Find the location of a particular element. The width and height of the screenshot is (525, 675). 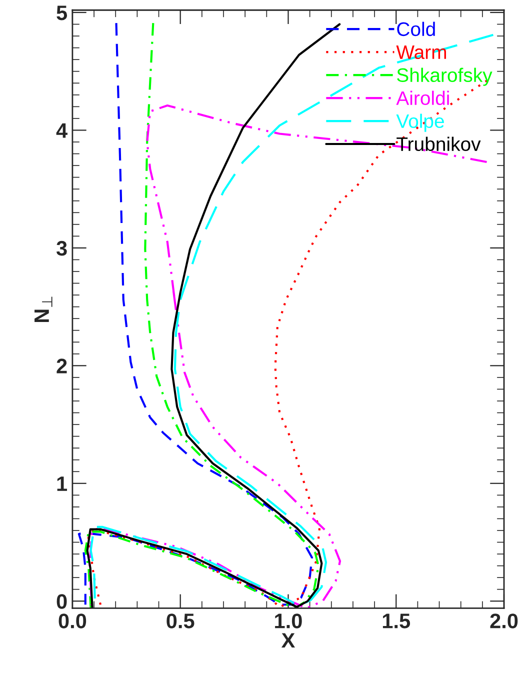

x-tick-label: 1.5 is located at coordinates (396, 621).